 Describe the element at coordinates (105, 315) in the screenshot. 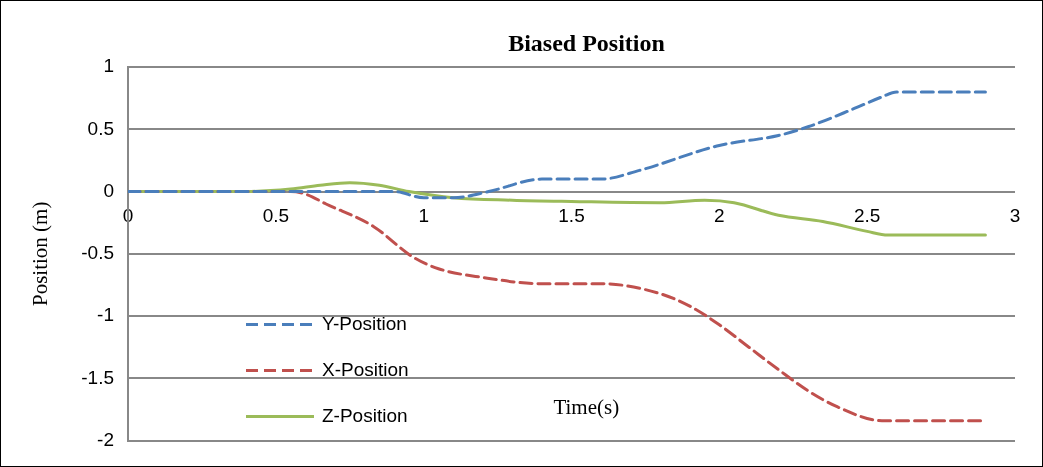

I see `y-tick-label: -1` at that location.